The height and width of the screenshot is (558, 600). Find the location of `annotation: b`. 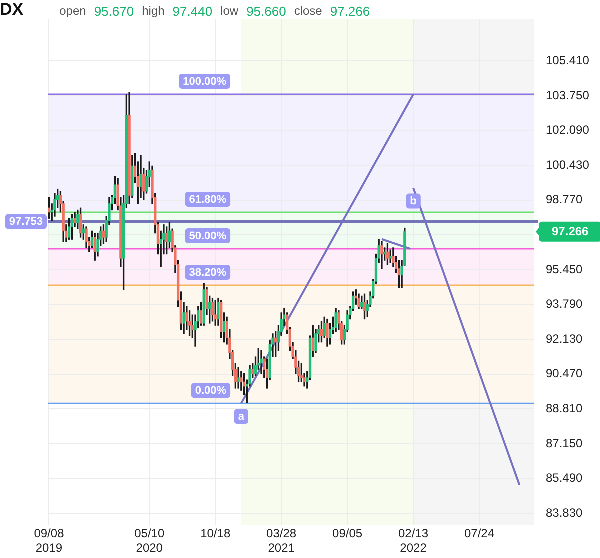

annotation: b is located at coordinates (414, 202).